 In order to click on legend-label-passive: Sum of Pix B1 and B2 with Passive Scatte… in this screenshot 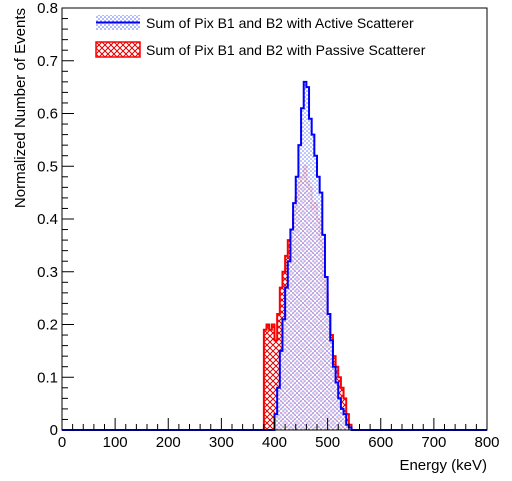, I will do `click(286, 50)`.